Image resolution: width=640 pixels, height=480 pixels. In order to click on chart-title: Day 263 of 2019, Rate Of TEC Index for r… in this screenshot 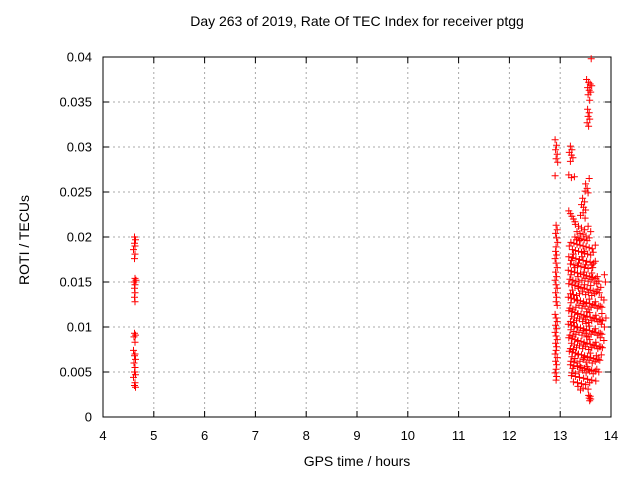, I will do `click(357, 21)`.